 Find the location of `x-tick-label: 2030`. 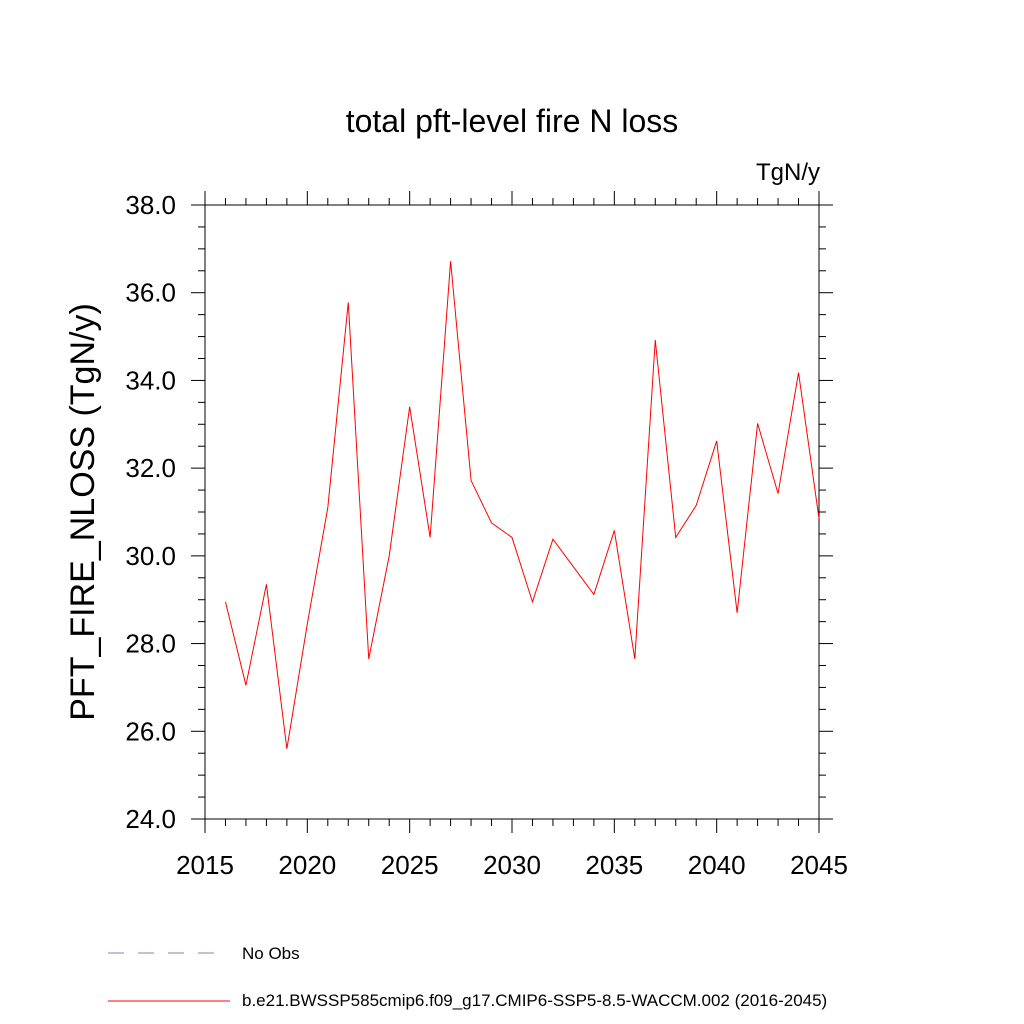

x-tick-label: 2030 is located at coordinates (512, 865).